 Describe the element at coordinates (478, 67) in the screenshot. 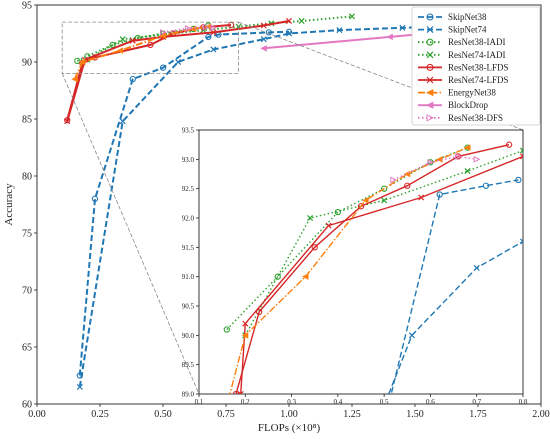

I see `legend-label-resnet38-lfds: ResNet38-LFDS` at that location.